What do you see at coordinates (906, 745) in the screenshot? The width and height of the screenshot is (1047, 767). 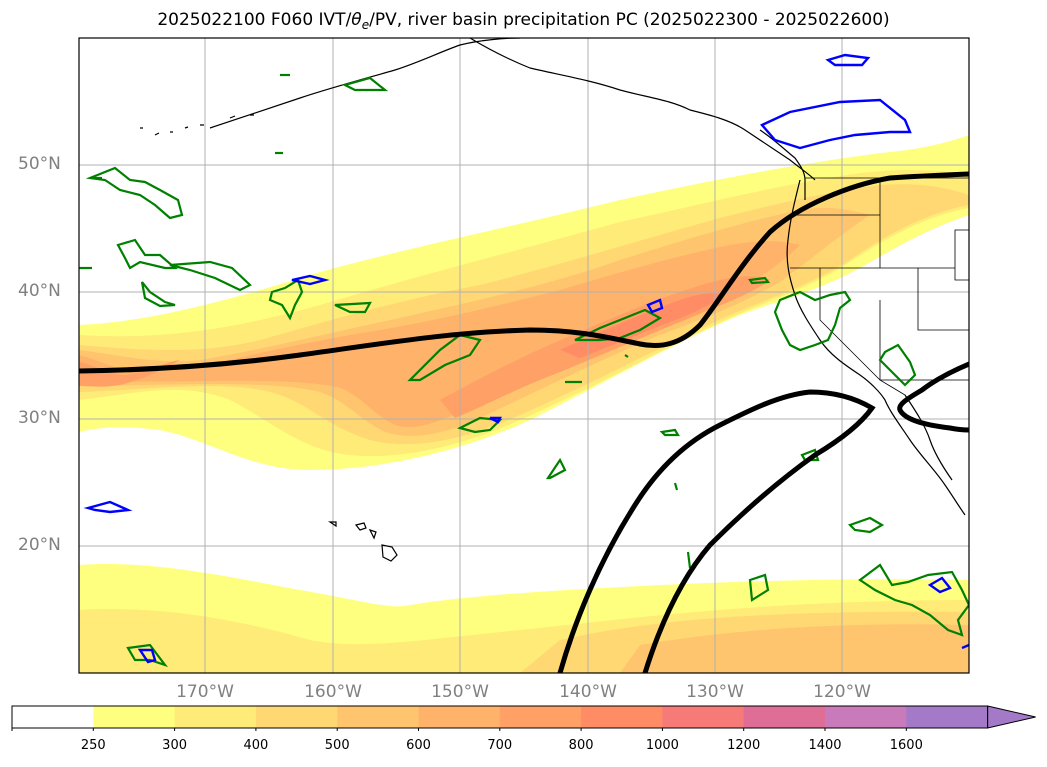 I see `colorbar-tick-label: 1600` at bounding box center [906, 745].